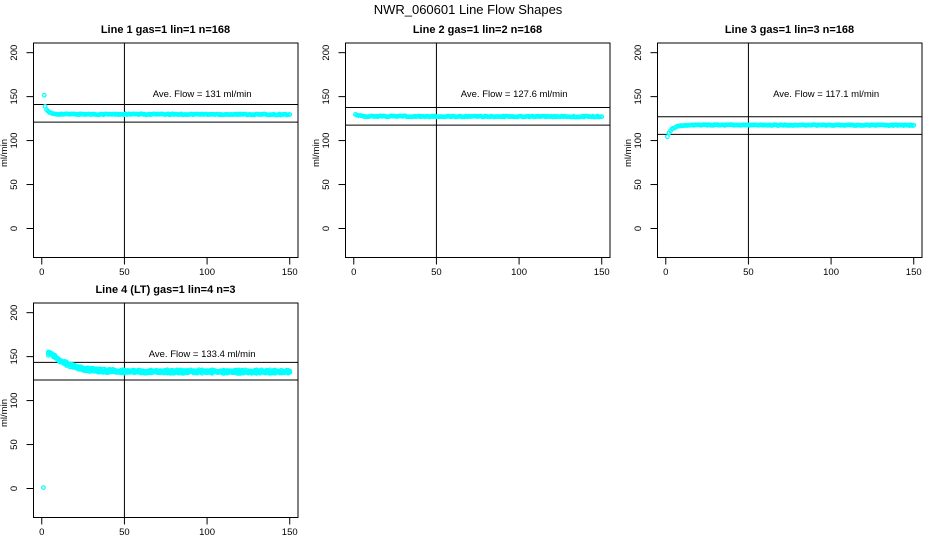 The image size is (936, 540). What do you see at coordinates (165, 290) in the screenshot?
I see `panel-title: Line 4 (LT) gas=1 lin=4 n=3` at bounding box center [165, 290].